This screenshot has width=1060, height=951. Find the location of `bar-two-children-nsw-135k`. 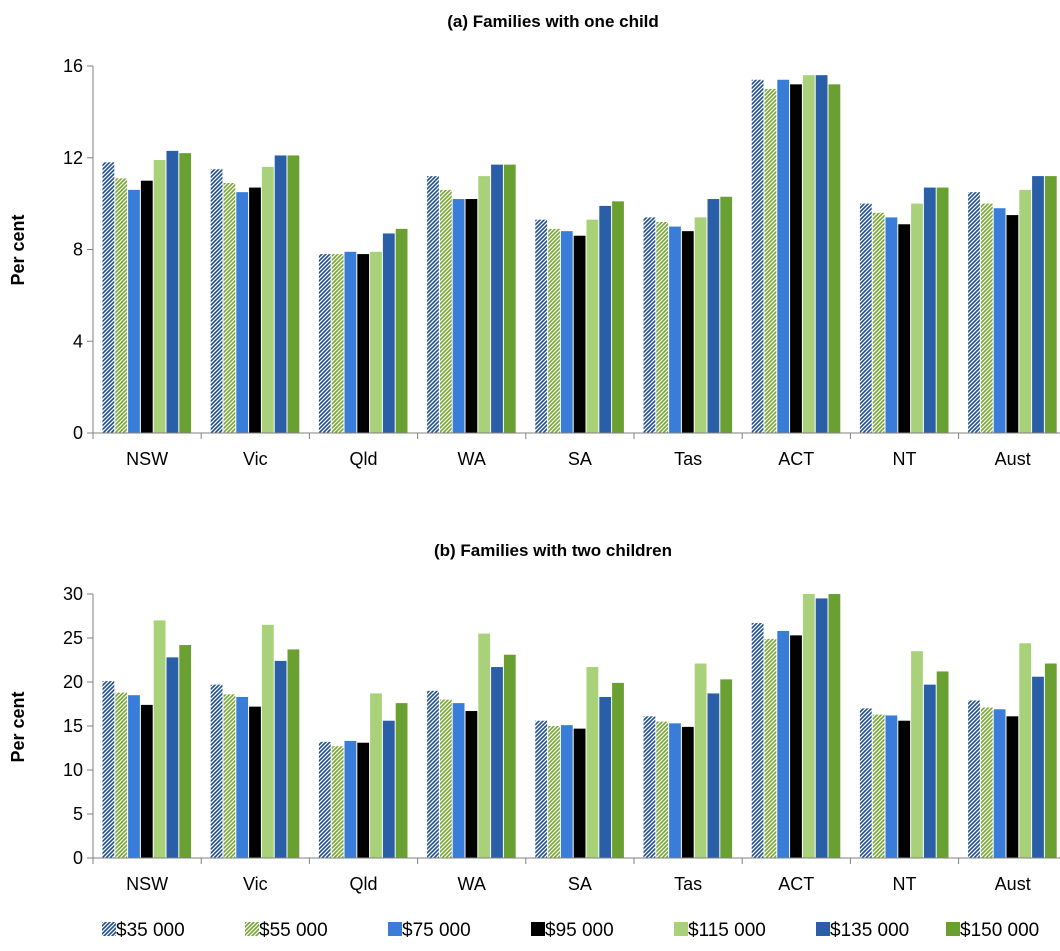

bar-two-children-nsw-135k is located at coordinates (172, 757).